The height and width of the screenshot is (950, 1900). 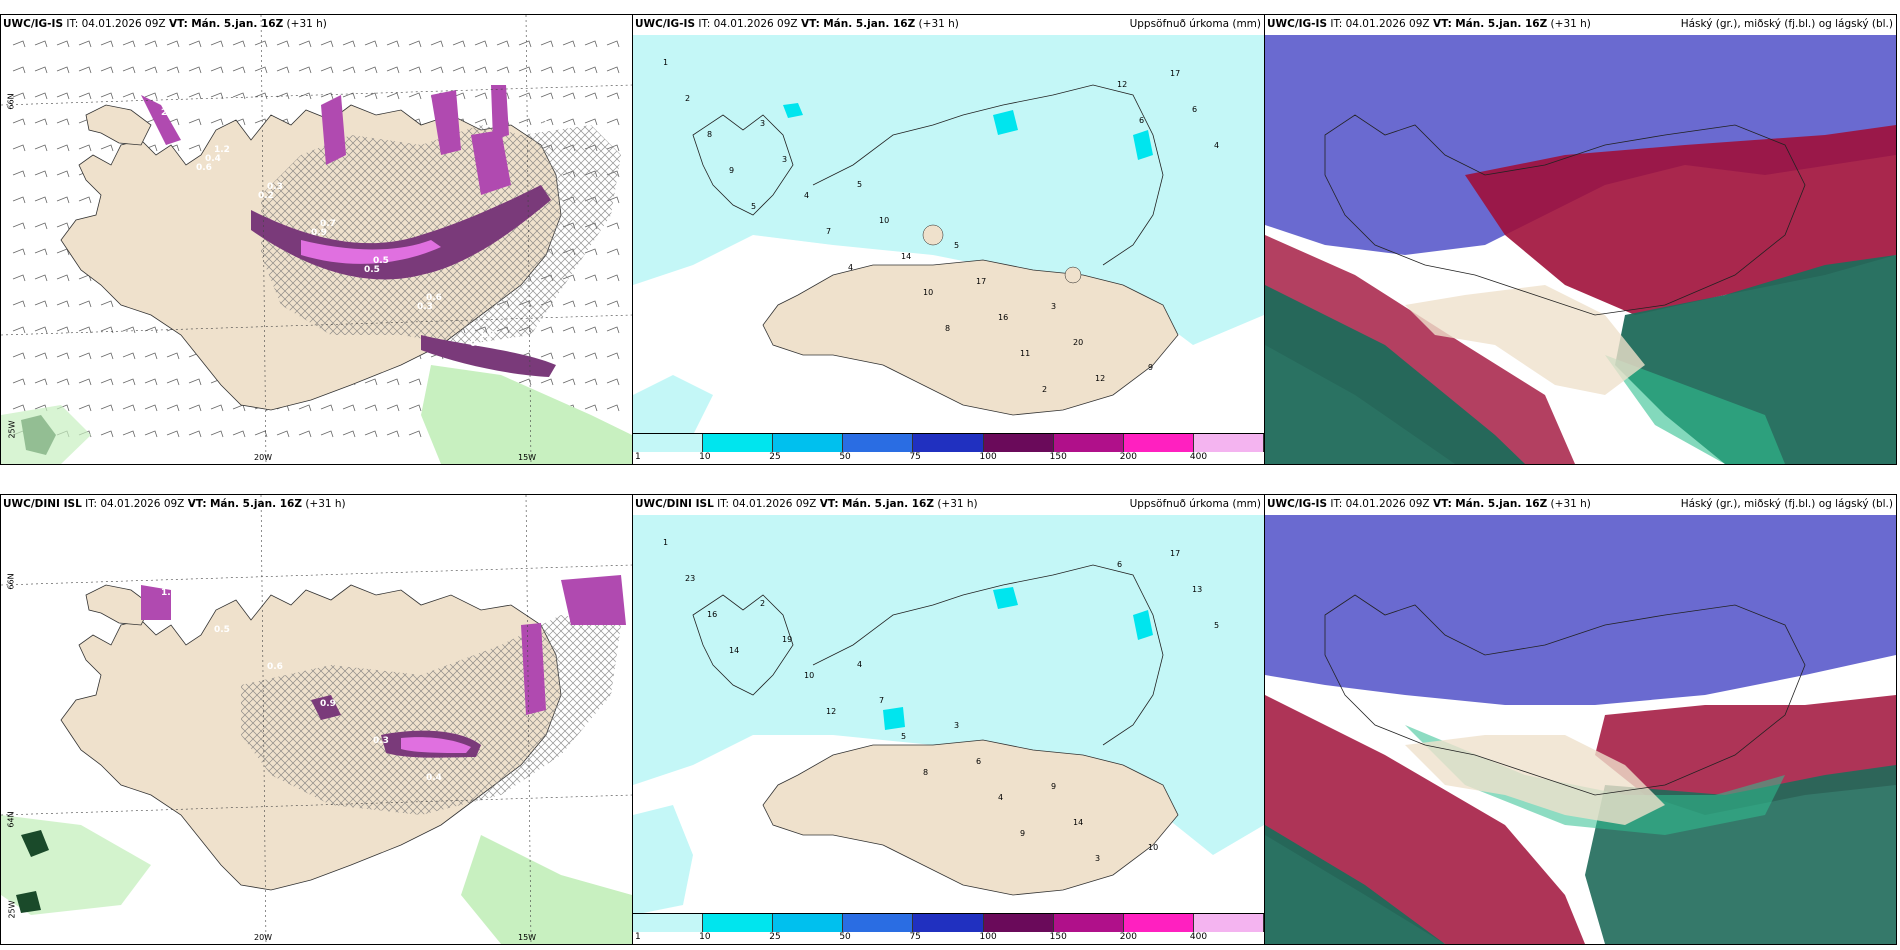 What do you see at coordinates (1025, 353) in the screenshot?
I see `precip-value-label: 11` at bounding box center [1025, 353].